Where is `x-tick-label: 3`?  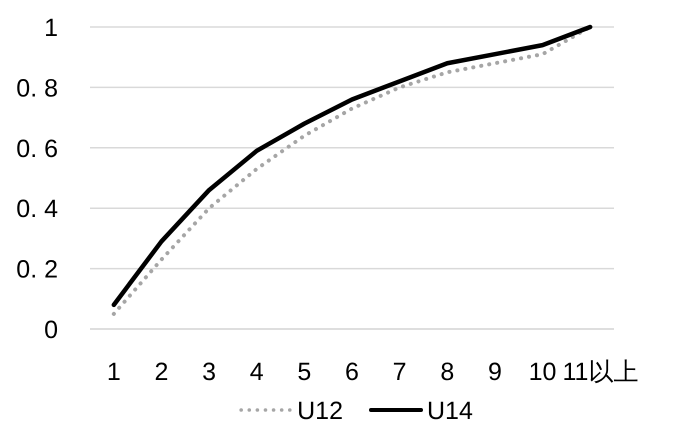
x-tick-label: 3 is located at coordinates (209, 372).